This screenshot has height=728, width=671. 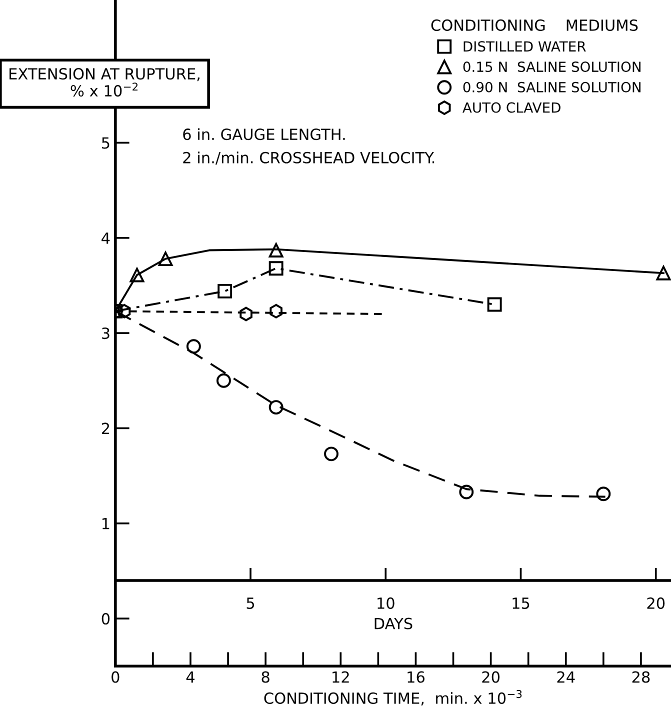 I want to click on x-tick-label: 28, so click(x=641, y=677).